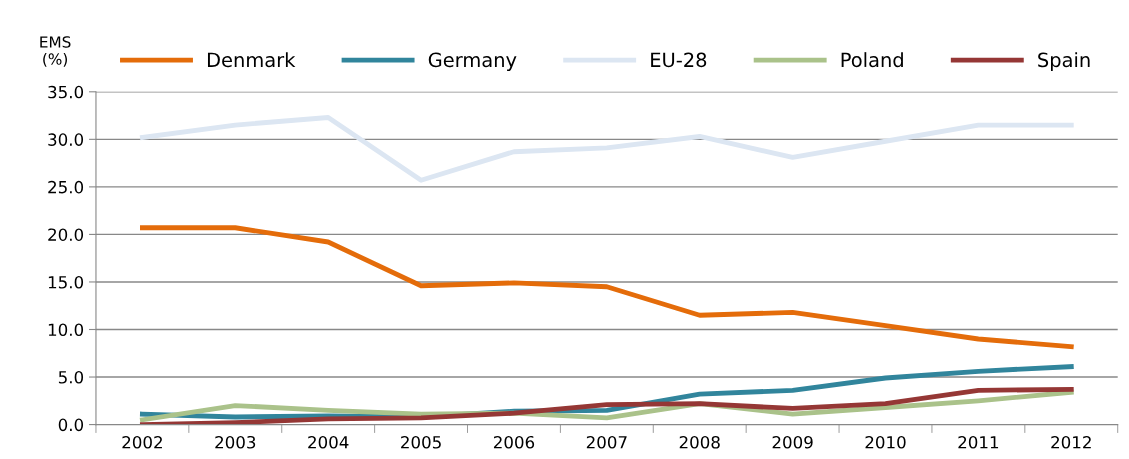 Image resolution: width=1129 pixels, height=459 pixels. What do you see at coordinates (235, 442) in the screenshot?
I see `x-tick-label: 2003` at bounding box center [235, 442].